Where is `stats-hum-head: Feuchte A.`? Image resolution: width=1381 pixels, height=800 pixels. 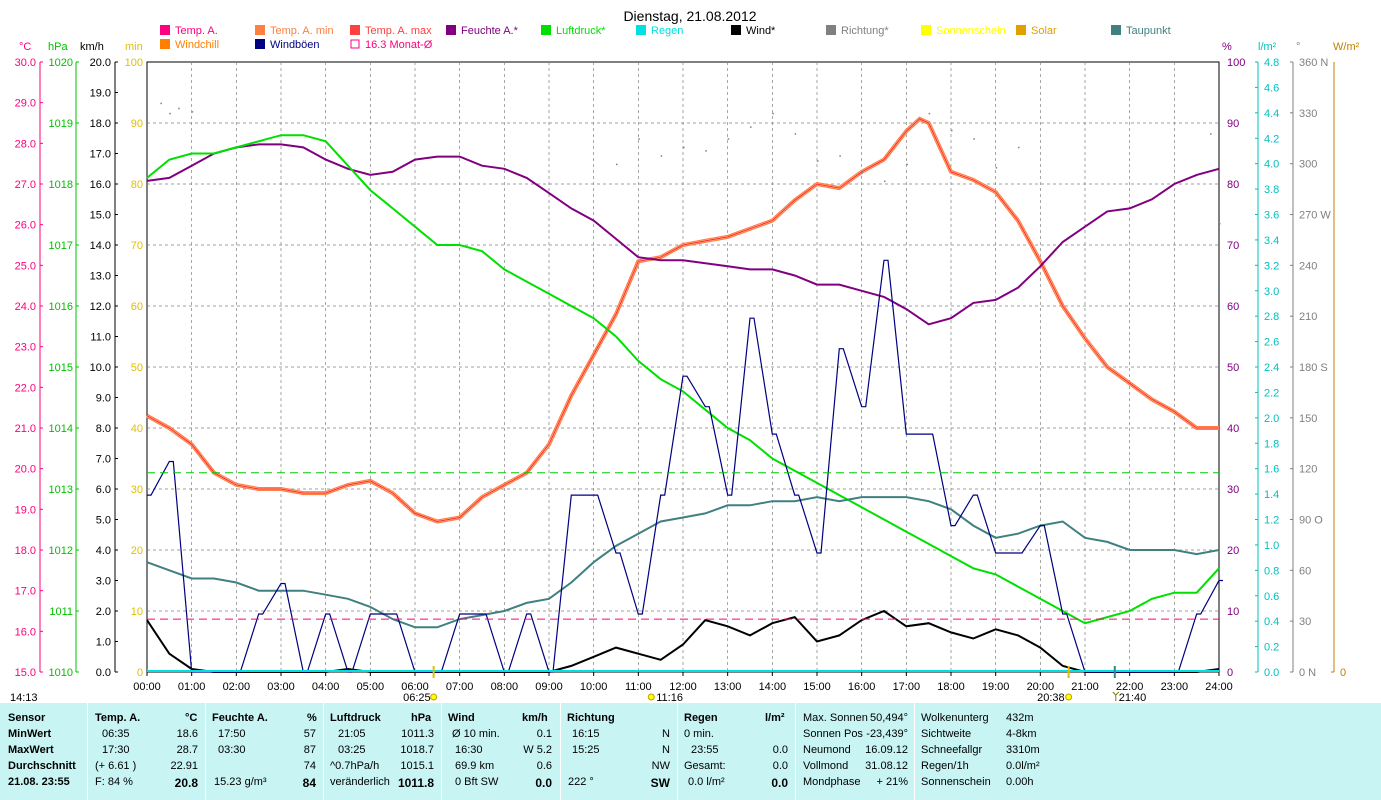 stats-hum-head: Feuchte A. is located at coordinates (240, 718).